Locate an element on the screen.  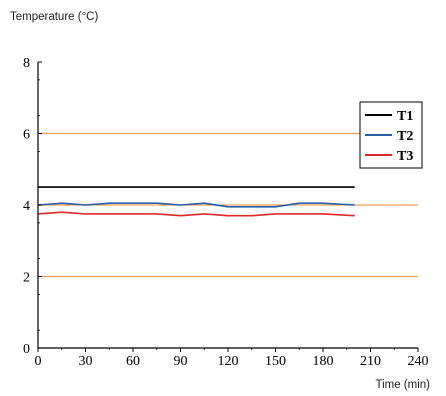
y-tick-label-4: 4 is located at coordinates (26, 206).